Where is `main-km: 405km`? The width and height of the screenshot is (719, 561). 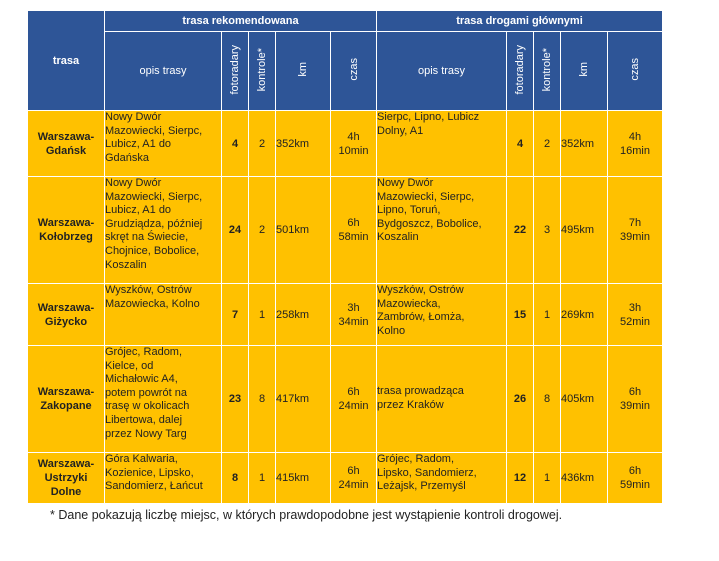
main-km: 405km is located at coordinates (584, 399).